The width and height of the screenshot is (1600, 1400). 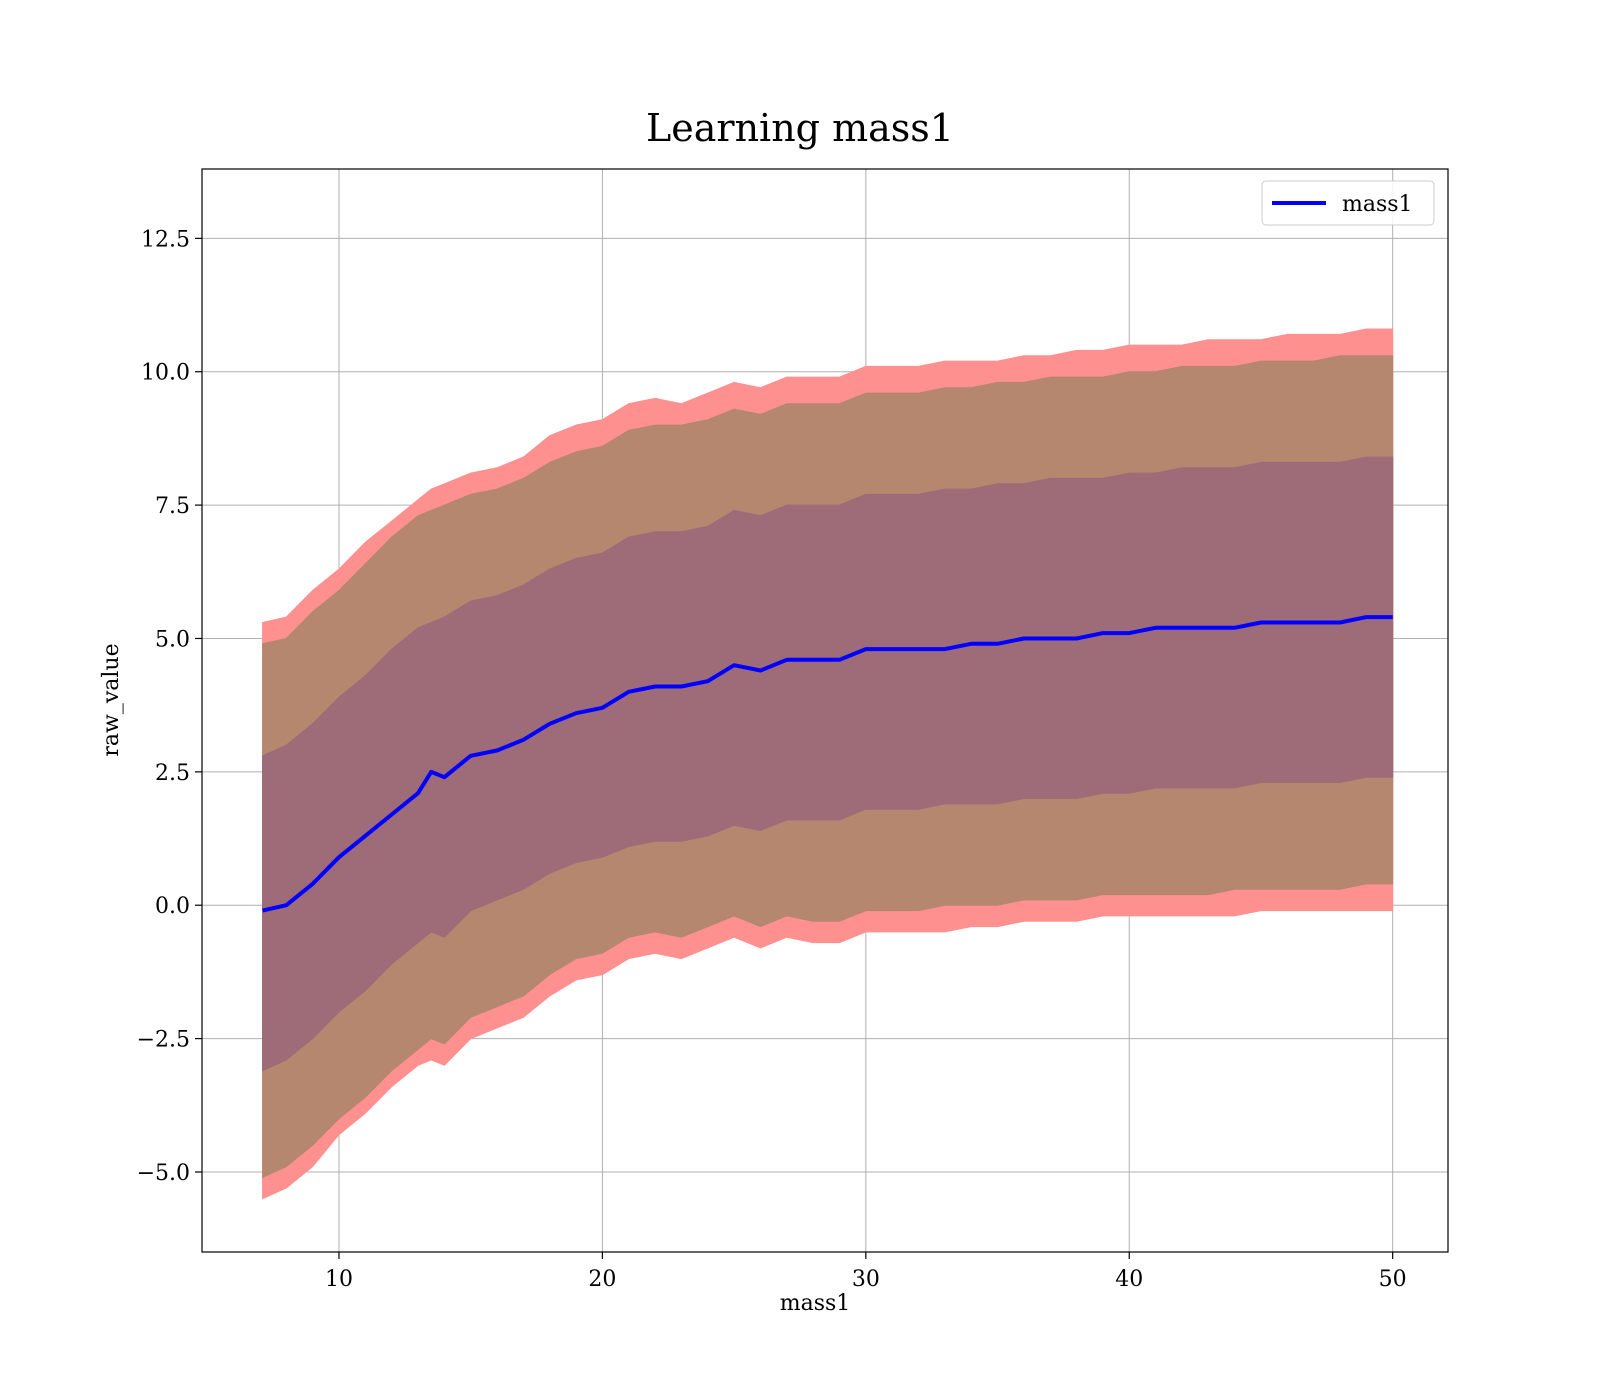 What do you see at coordinates (602, 1279) in the screenshot?
I see `x-tick-label: 20` at bounding box center [602, 1279].